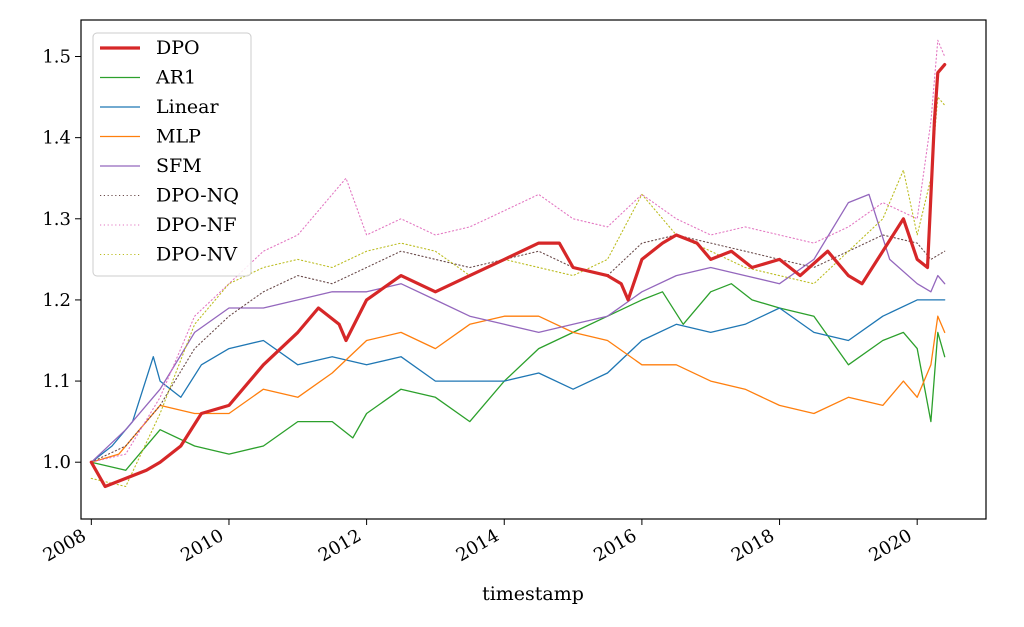 Image resolution: width=1024 pixels, height=627 pixels. Describe the element at coordinates (148, 78) in the screenshot. I see `legend-item-ar1: AR1` at that location.